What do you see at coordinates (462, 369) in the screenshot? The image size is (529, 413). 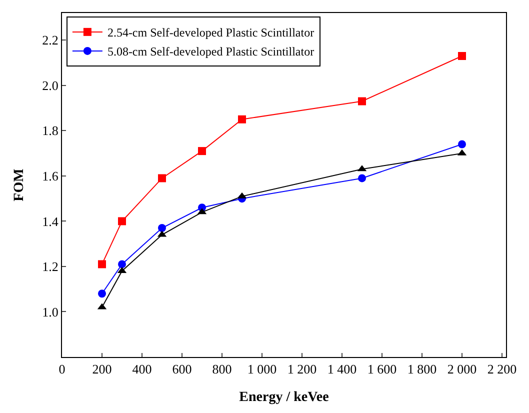 I see `x-tick-label: 2 000` at bounding box center [462, 369].